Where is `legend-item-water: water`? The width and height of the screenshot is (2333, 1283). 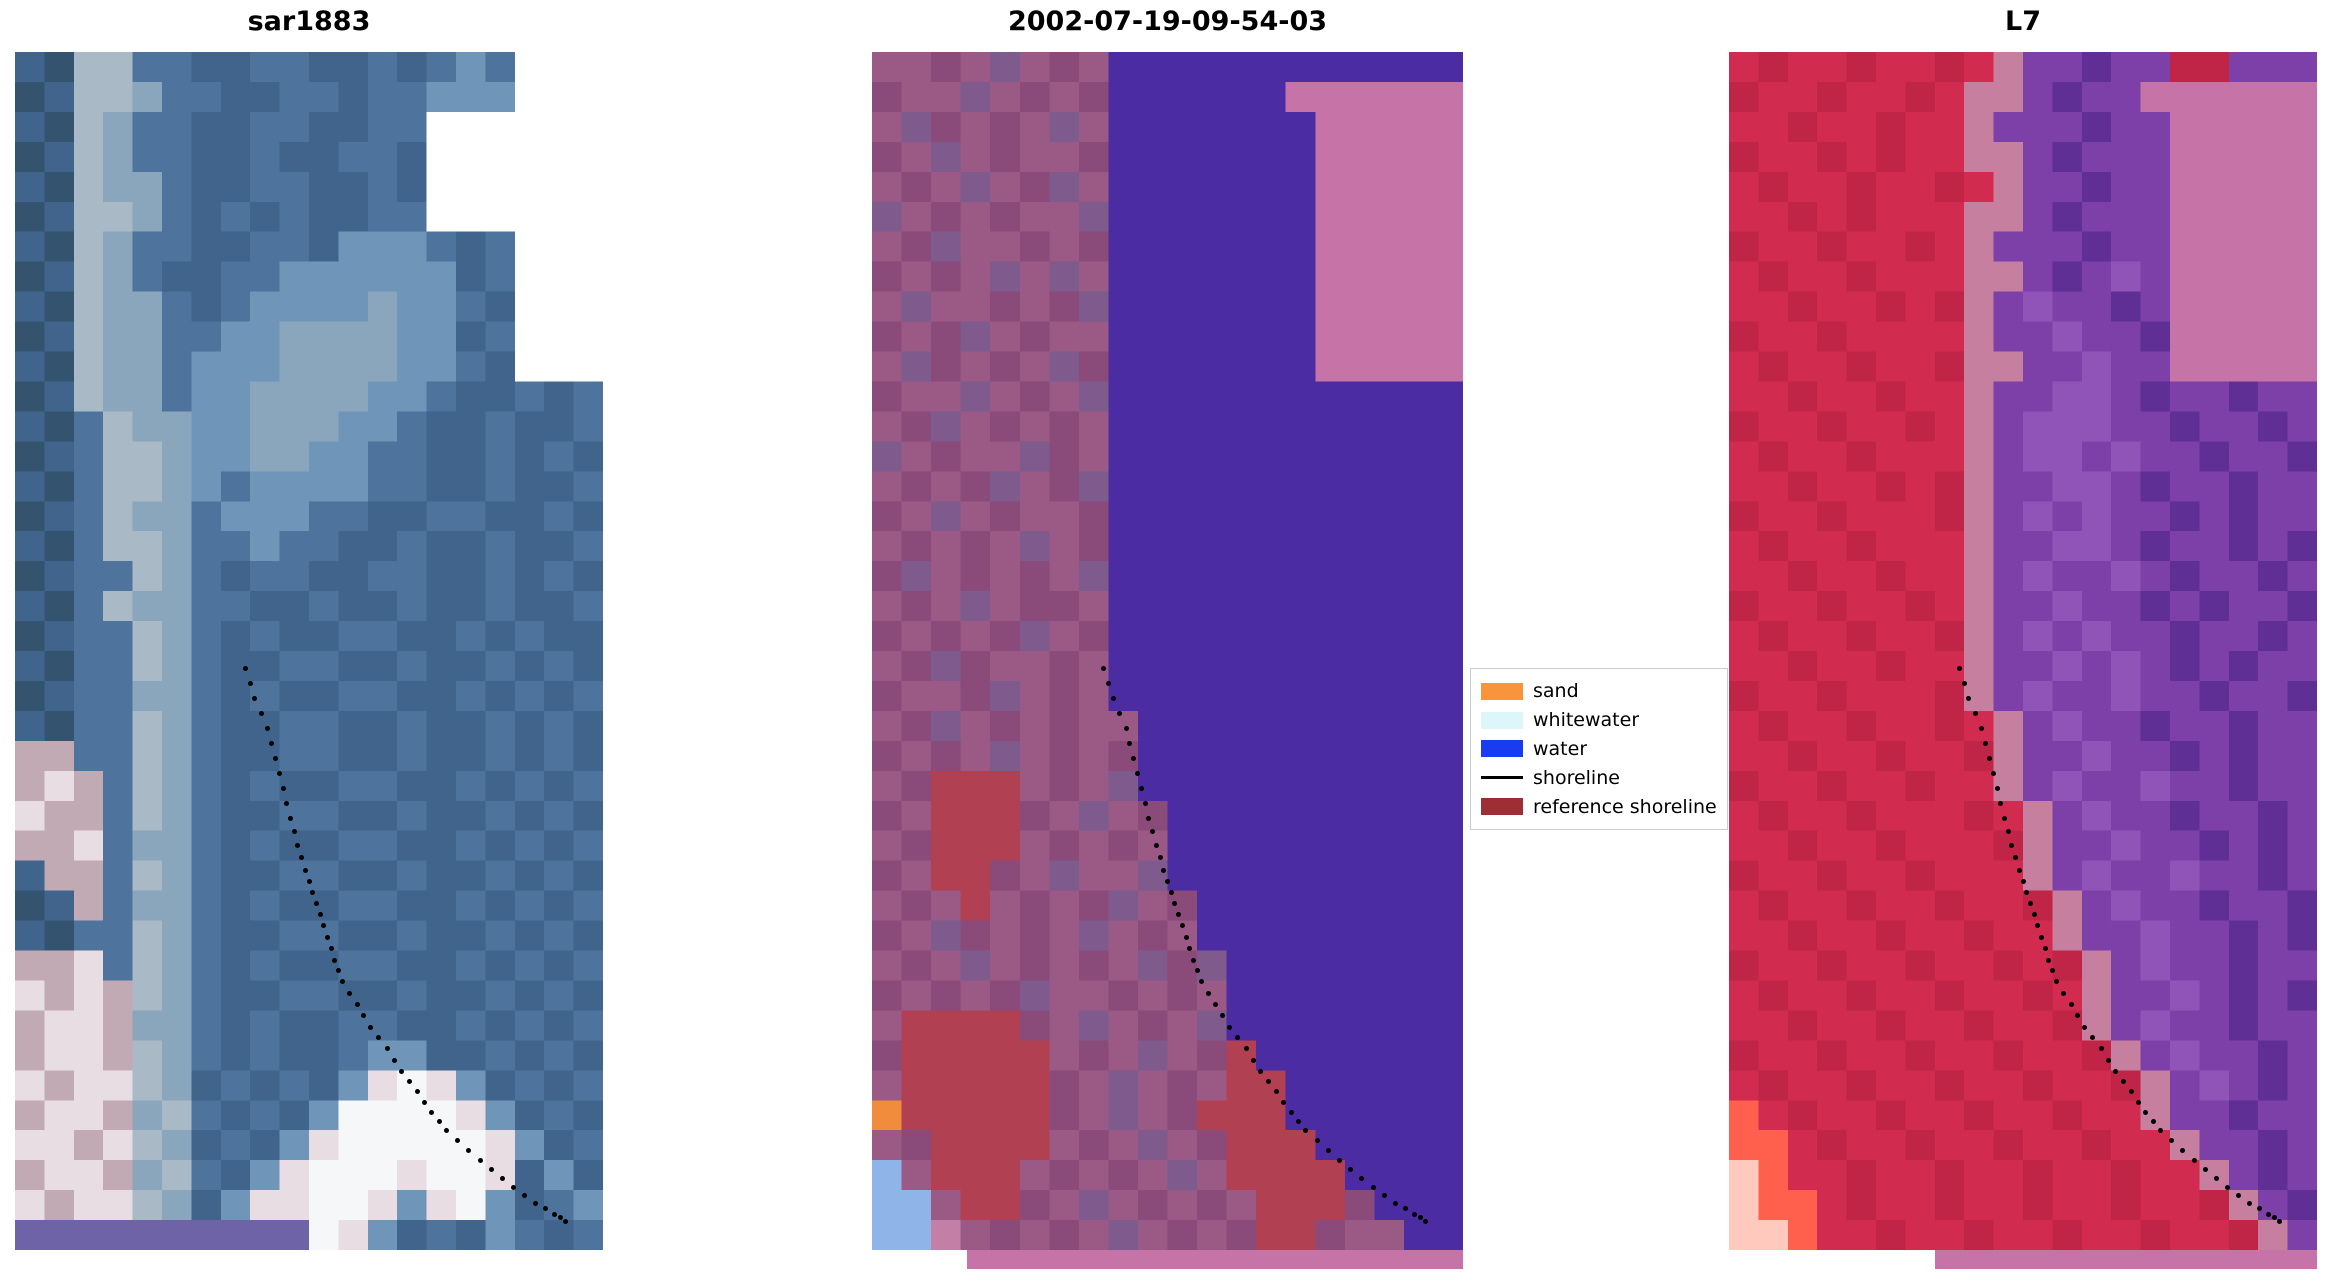 legend-item-water: water is located at coordinates (1599, 748).